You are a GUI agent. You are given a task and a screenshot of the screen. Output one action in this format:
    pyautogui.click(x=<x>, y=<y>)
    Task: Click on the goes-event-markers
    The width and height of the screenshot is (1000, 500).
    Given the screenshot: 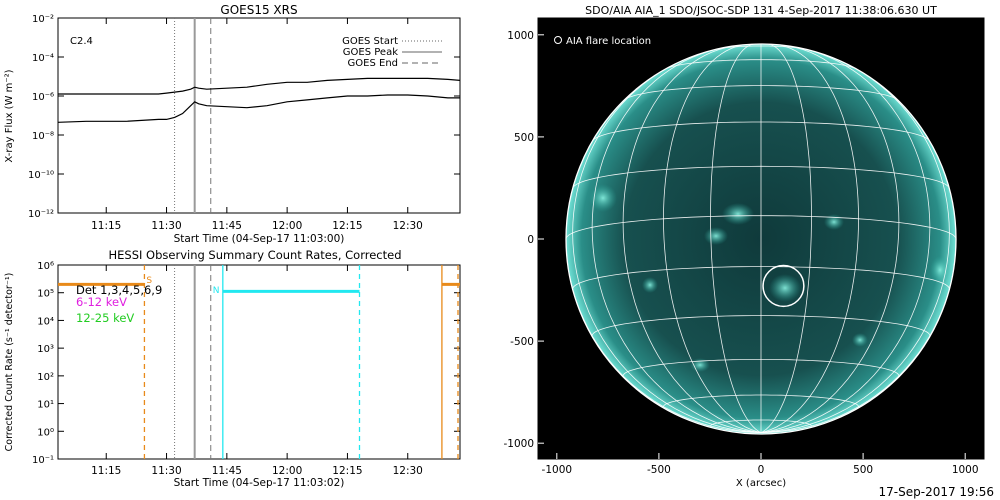 What is the action you would take?
    pyautogui.click(x=193, y=115)
    